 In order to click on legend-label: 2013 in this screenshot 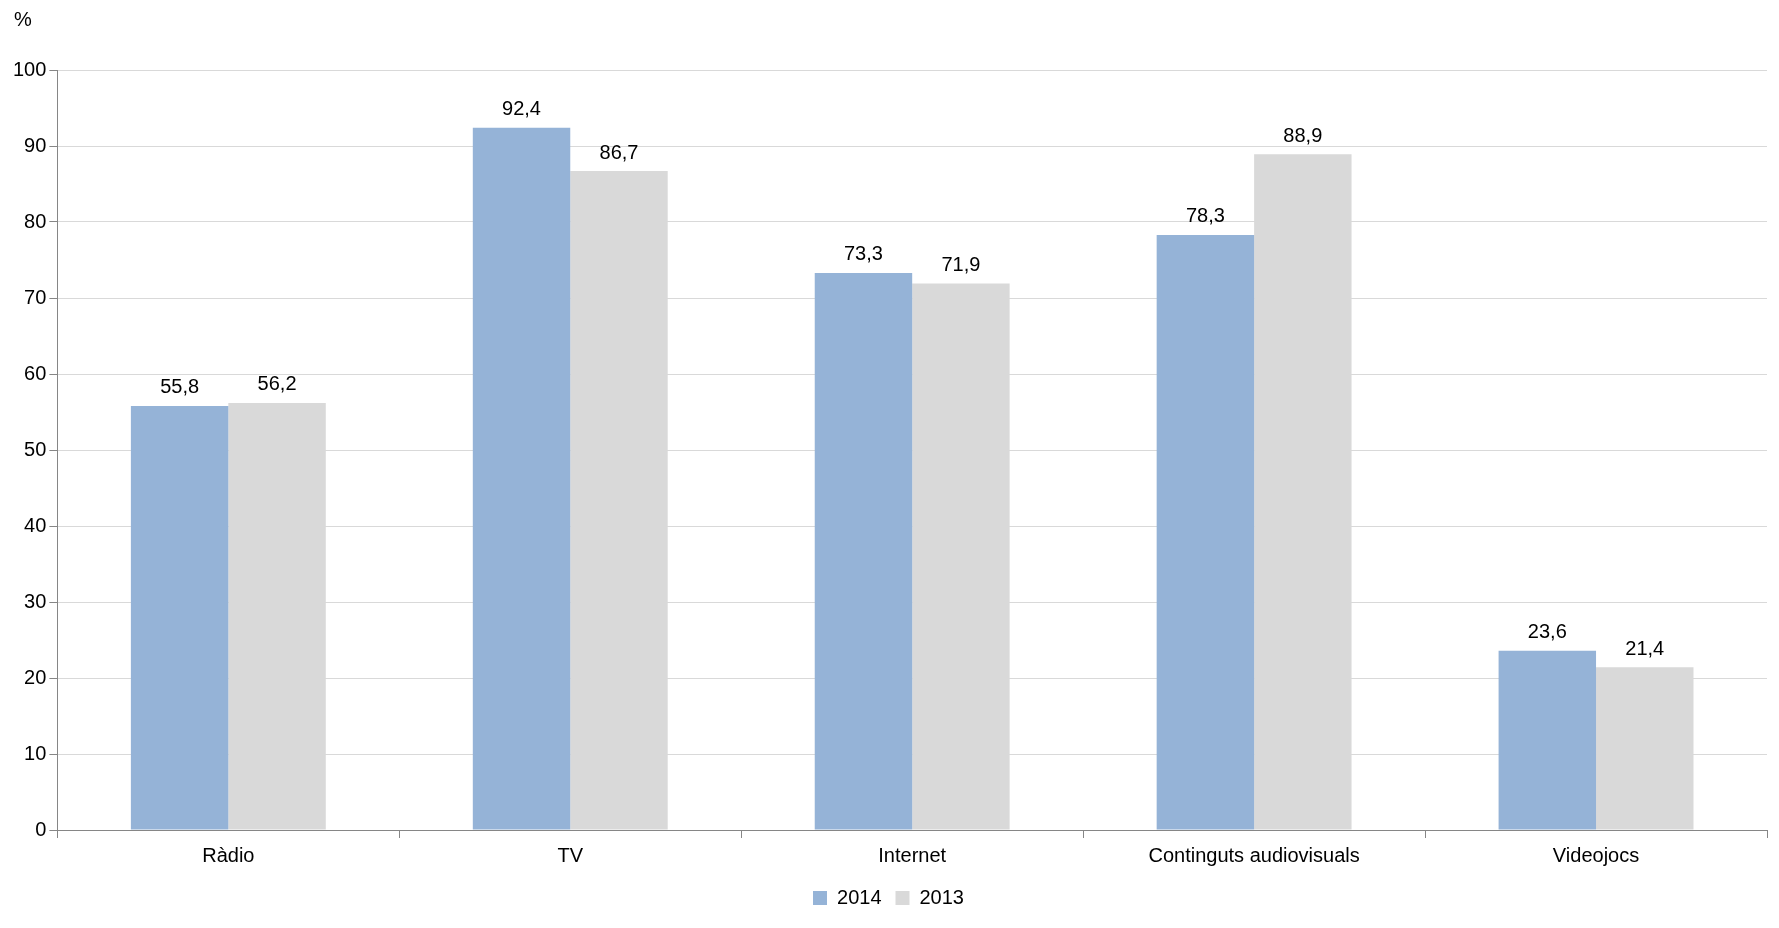, I will do `click(941, 896)`.